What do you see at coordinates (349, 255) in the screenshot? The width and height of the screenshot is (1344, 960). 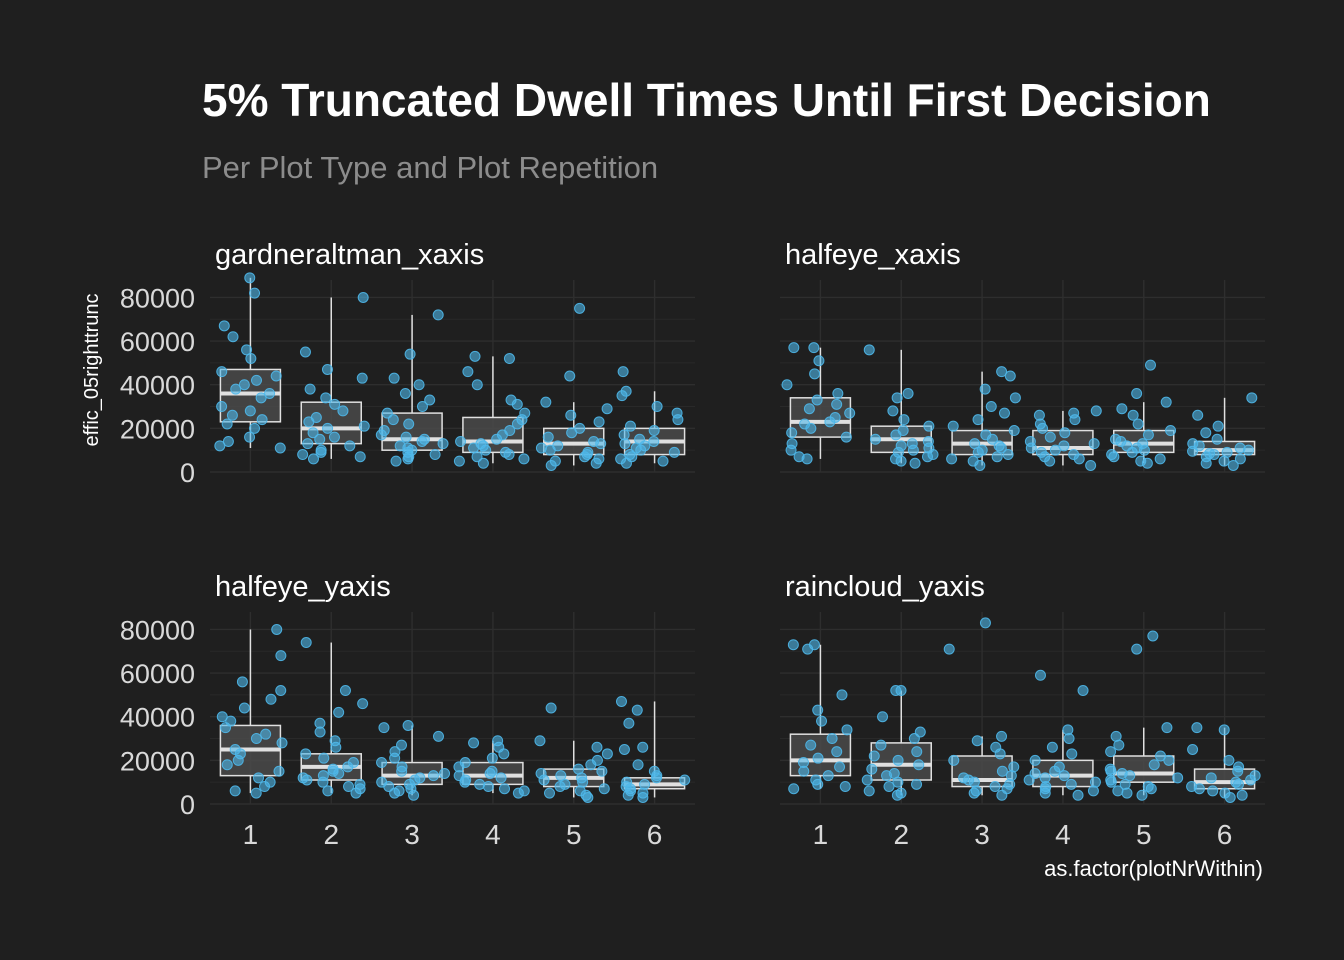 I see `facet-strip-label: gardneraltman_xaxis` at bounding box center [349, 255].